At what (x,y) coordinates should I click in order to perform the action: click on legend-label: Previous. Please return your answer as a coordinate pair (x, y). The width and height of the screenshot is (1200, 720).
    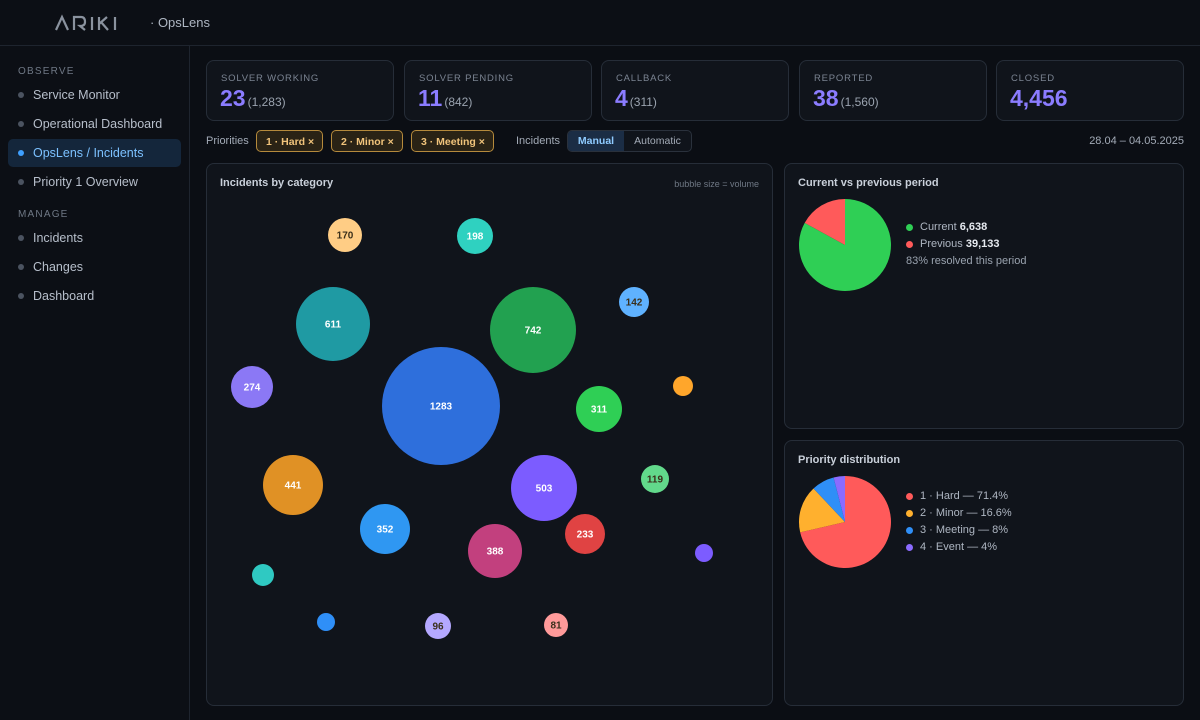
    Looking at the image, I should click on (941, 244).